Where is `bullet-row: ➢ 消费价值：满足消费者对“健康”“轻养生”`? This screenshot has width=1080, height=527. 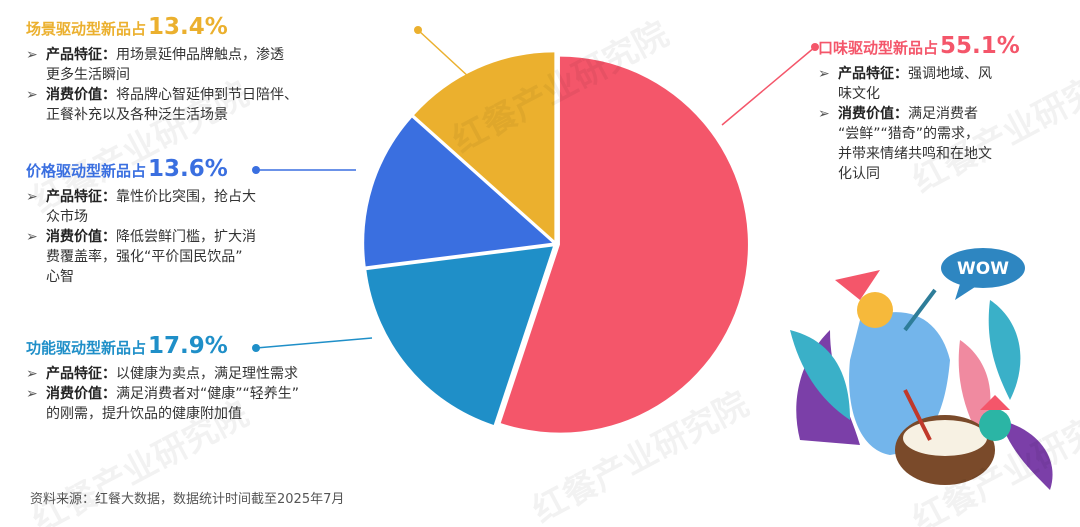 bullet-row: ➢ 消费价值：满足消费者对“健康”“轻养生” is located at coordinates (162, 394).